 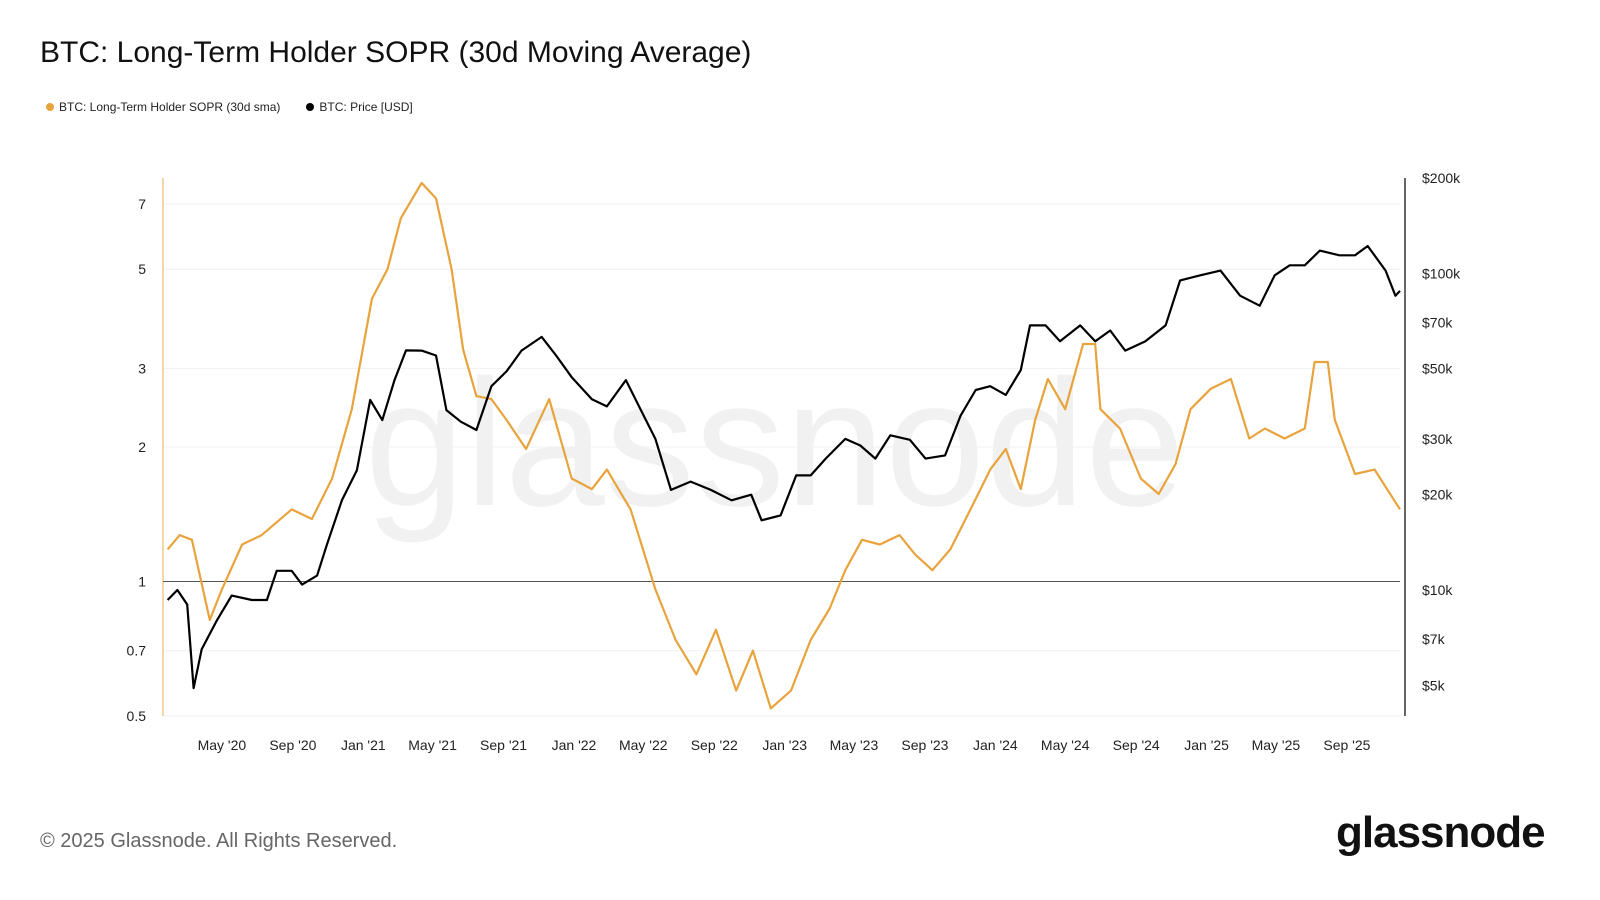 What do you see at coordinates (366, 107) in the screenshot?
I see `legend-label-price: BTC: Price [USD]` at bounding box center [366, 107].